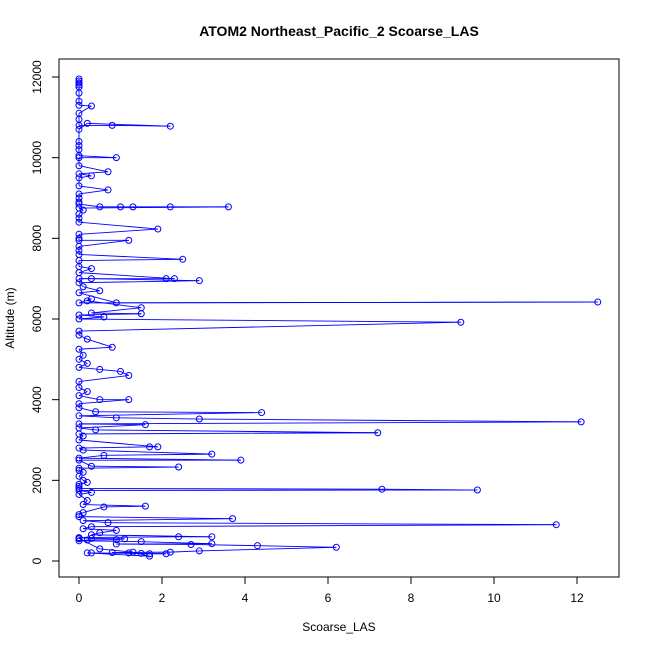 This screenshot has height=650, width=650. I want to click on y-tick-label: 12000, so click(37, 77).